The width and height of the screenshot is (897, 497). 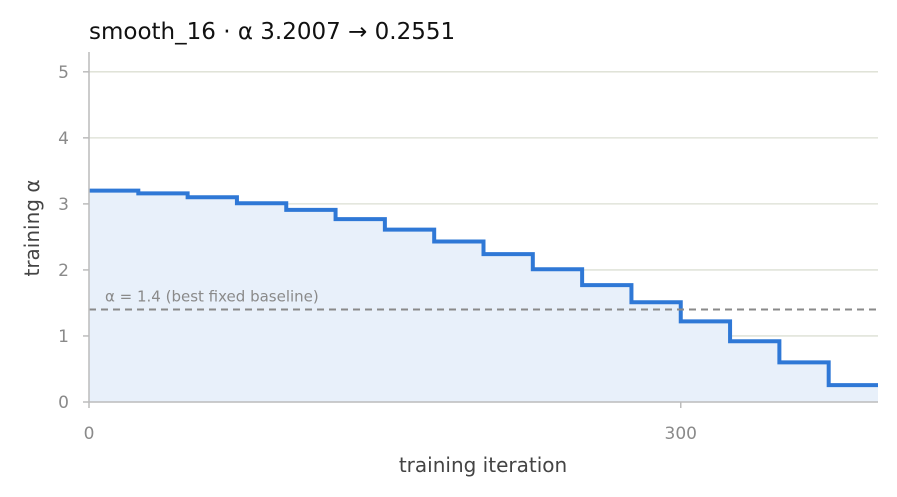 I want to click on y-tick-label-4: 4, so click(x=63, y=139).